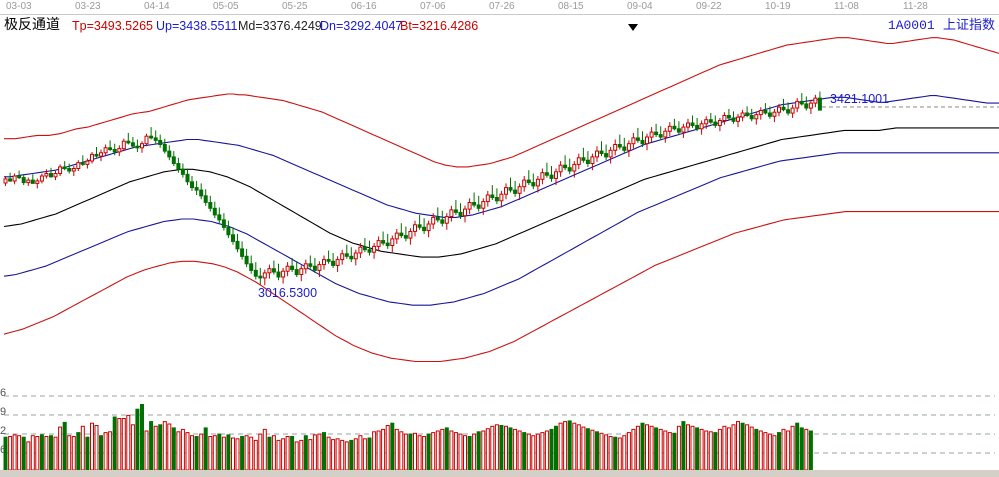  What do you see at coordinates (709, 6) in the screenshot?
I see `date-tick-09-22: 09-22` at bounding box center [709, 6].